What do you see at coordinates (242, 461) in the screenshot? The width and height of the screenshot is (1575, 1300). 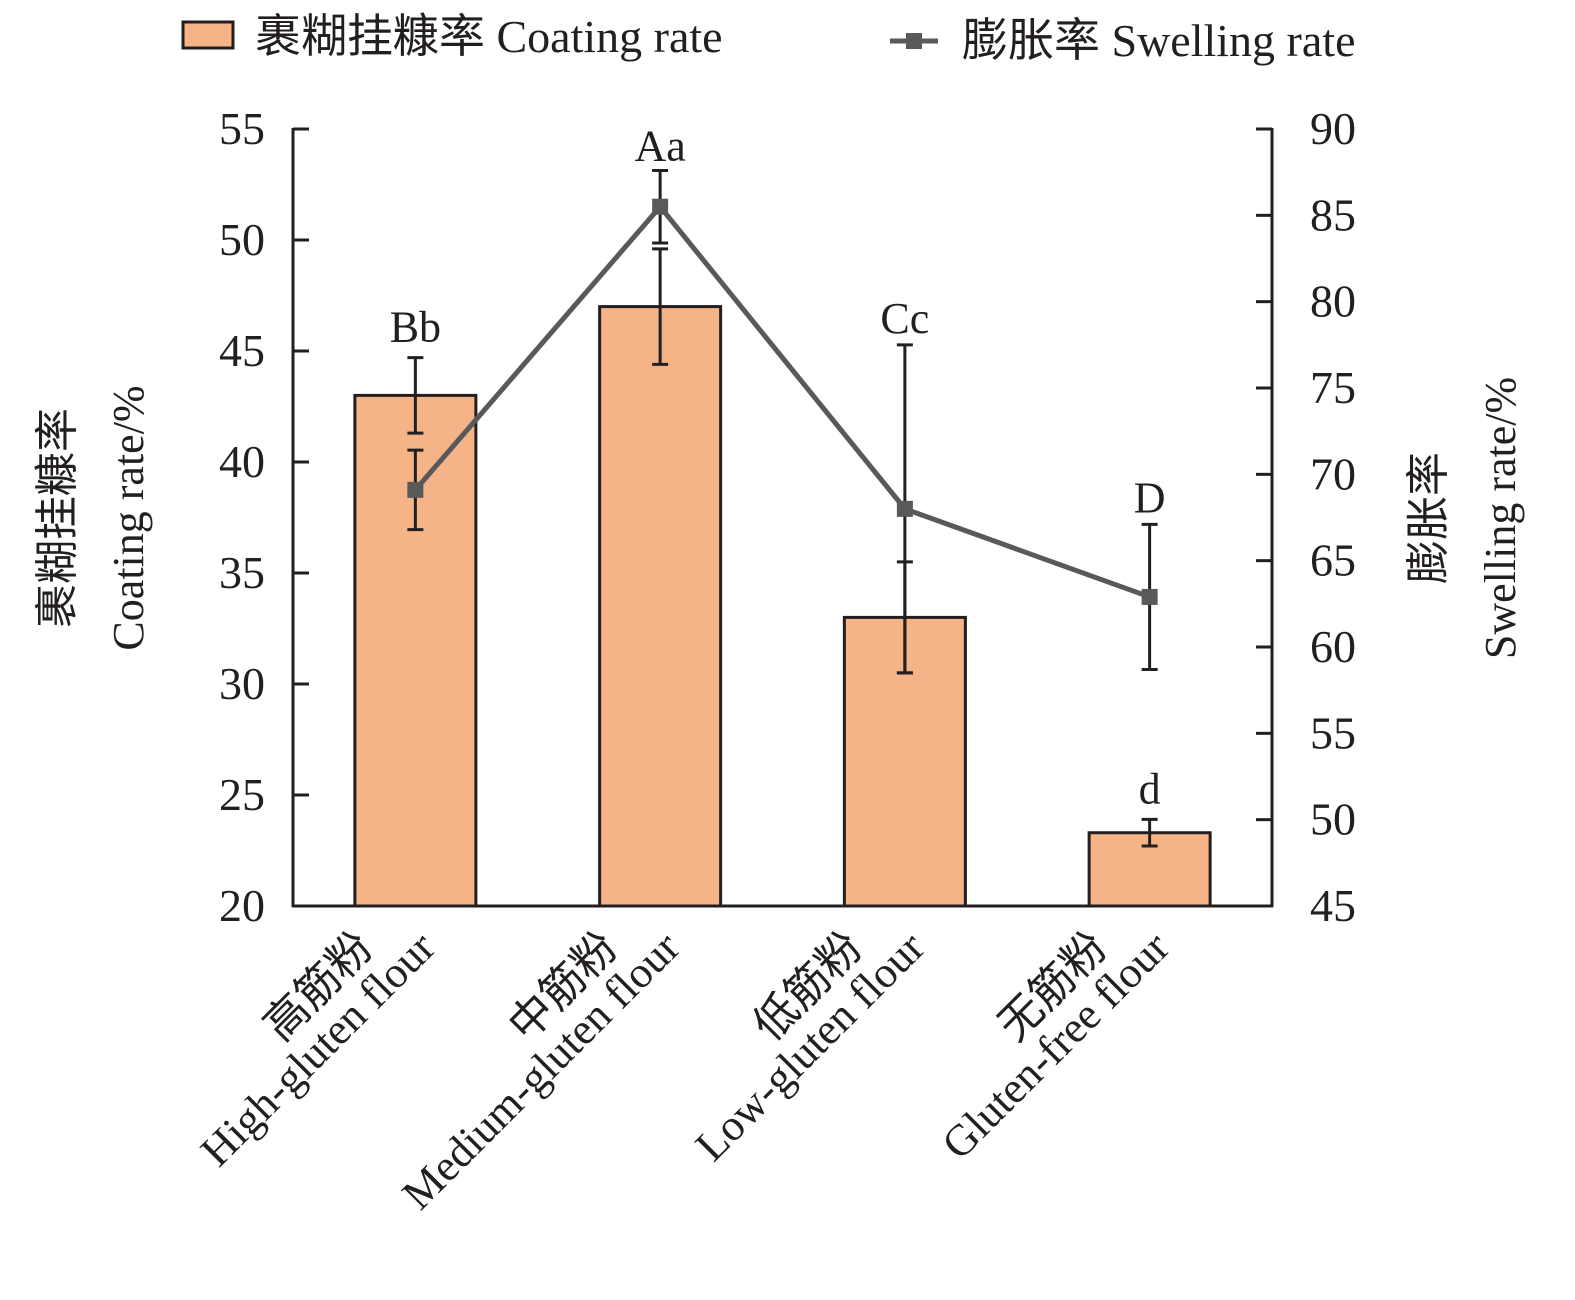 I see `left-tick-label: 40` at bounding box center [242, 461].